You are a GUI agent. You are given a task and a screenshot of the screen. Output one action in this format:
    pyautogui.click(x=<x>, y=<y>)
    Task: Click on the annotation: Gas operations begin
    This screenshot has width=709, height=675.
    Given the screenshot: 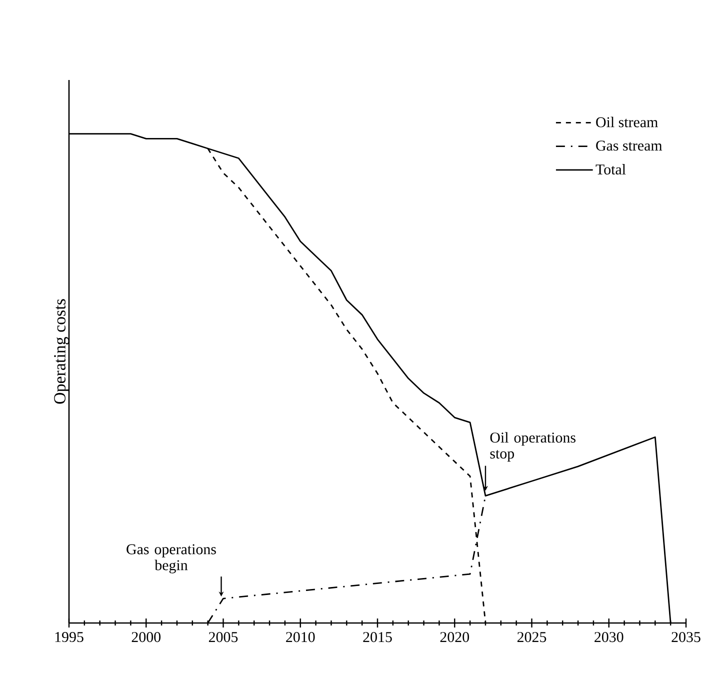 What is the action you would take?
    pyautogui.click(x=171, y=559)
    